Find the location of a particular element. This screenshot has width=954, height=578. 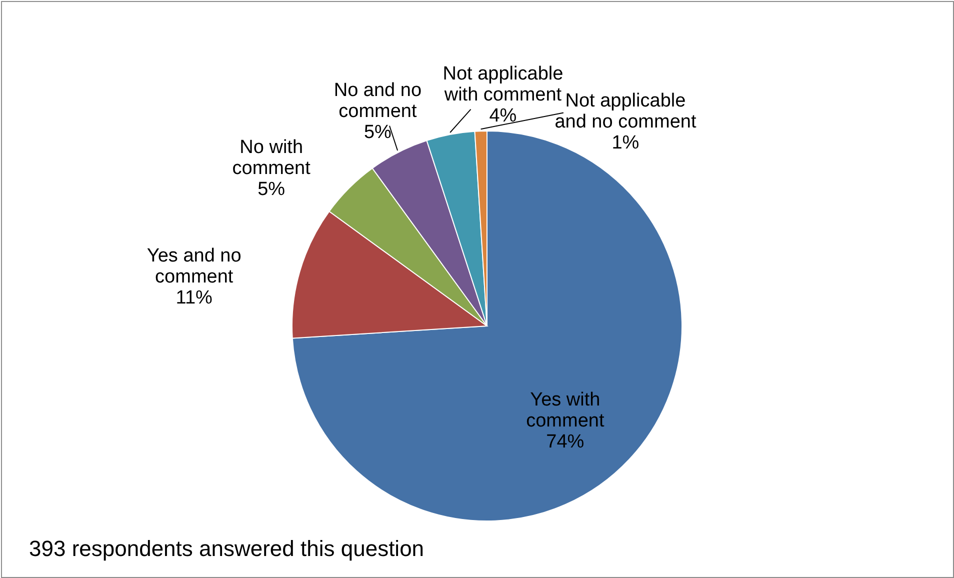

data-label: 11% is located at coordinates (194, 297).